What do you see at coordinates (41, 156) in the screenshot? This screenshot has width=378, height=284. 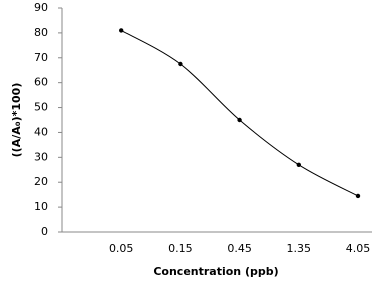 I see `y-tick-label: 30` at bounding box center [41, 156].